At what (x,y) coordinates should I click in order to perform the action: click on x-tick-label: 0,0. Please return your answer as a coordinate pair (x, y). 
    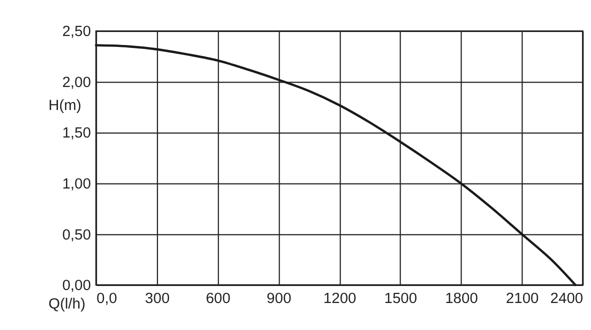
    Looking at the image, I should click on (107, 298).